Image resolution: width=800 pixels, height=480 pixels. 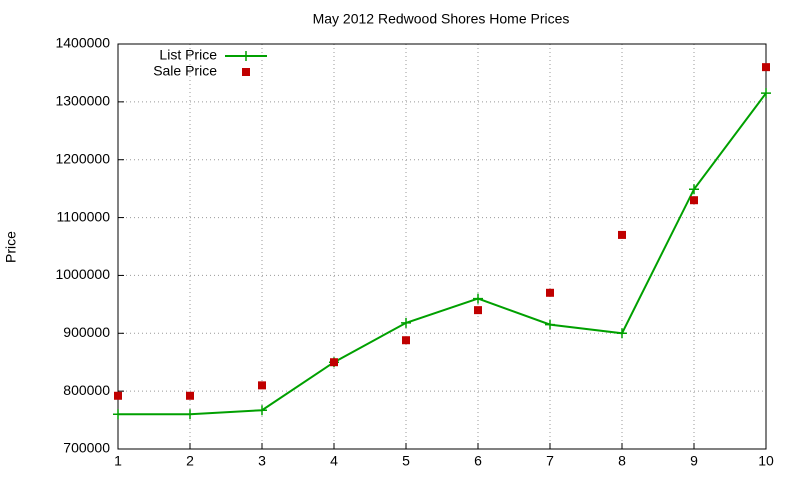 What do you see at coordinates (550, 461) in the screenshot?
I see `x-tick-label: 7` at bounding box center [550, 461].